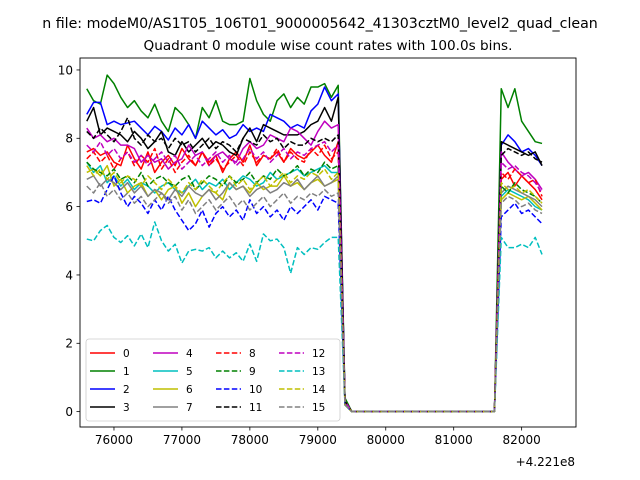  Describe the element at coordinates (189, 354) in the screenshot. I see `legend-label-4: 4` at that location.